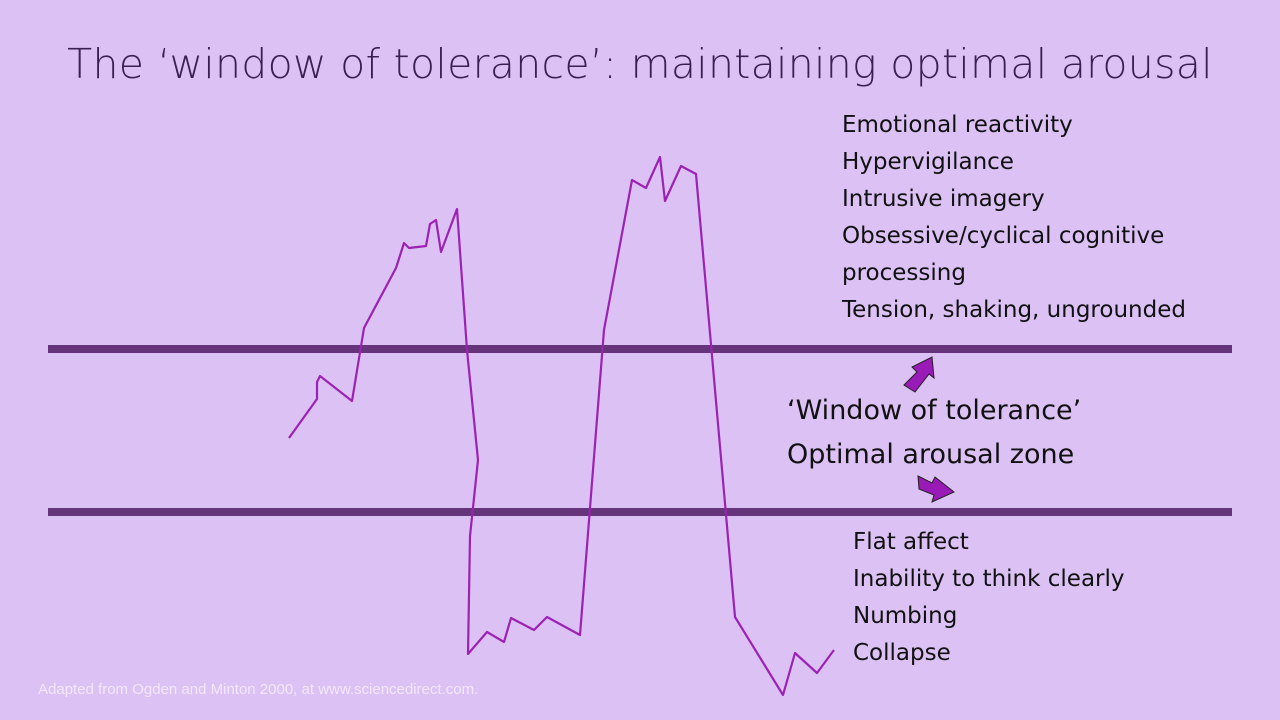 The width and height of the screenshot is (1280, 720). Describe the element at coordinates (911, 542) in the screenshot. I see `list-item: Flat affect` at that location.